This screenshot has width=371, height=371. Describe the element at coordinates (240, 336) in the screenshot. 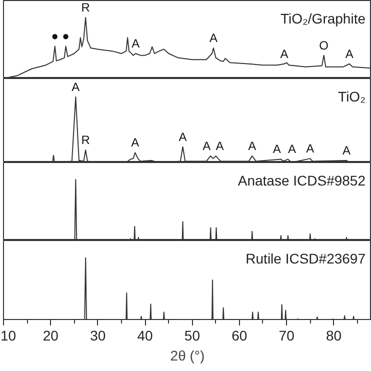

I see `x-tick-label: 60` at that location.